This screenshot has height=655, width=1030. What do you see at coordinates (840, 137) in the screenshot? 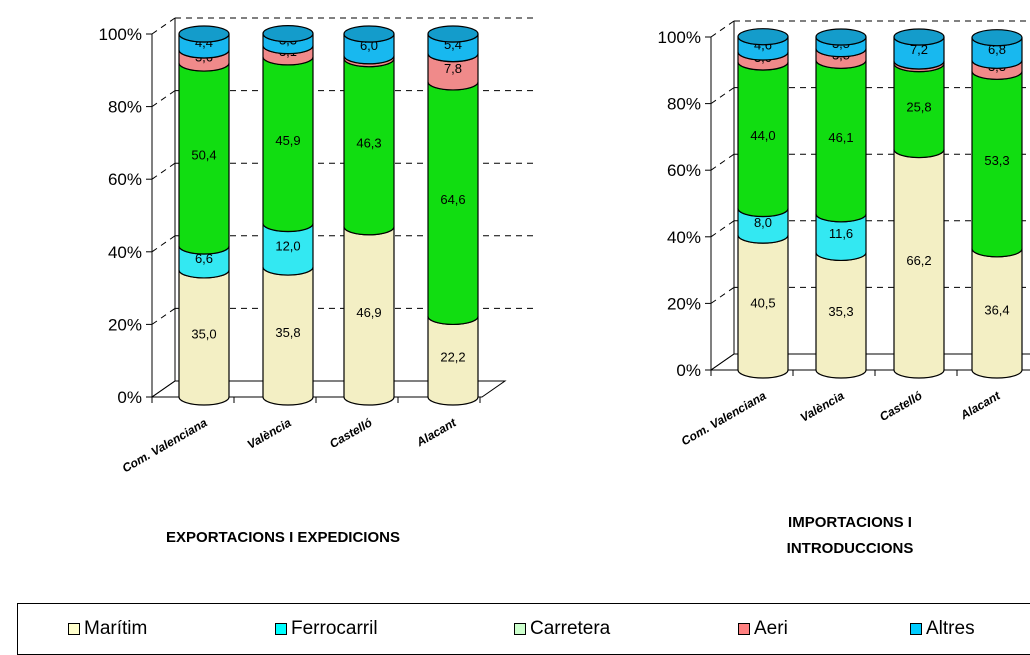
I see `data-label: 46,1` at bounding box center [840, 137].